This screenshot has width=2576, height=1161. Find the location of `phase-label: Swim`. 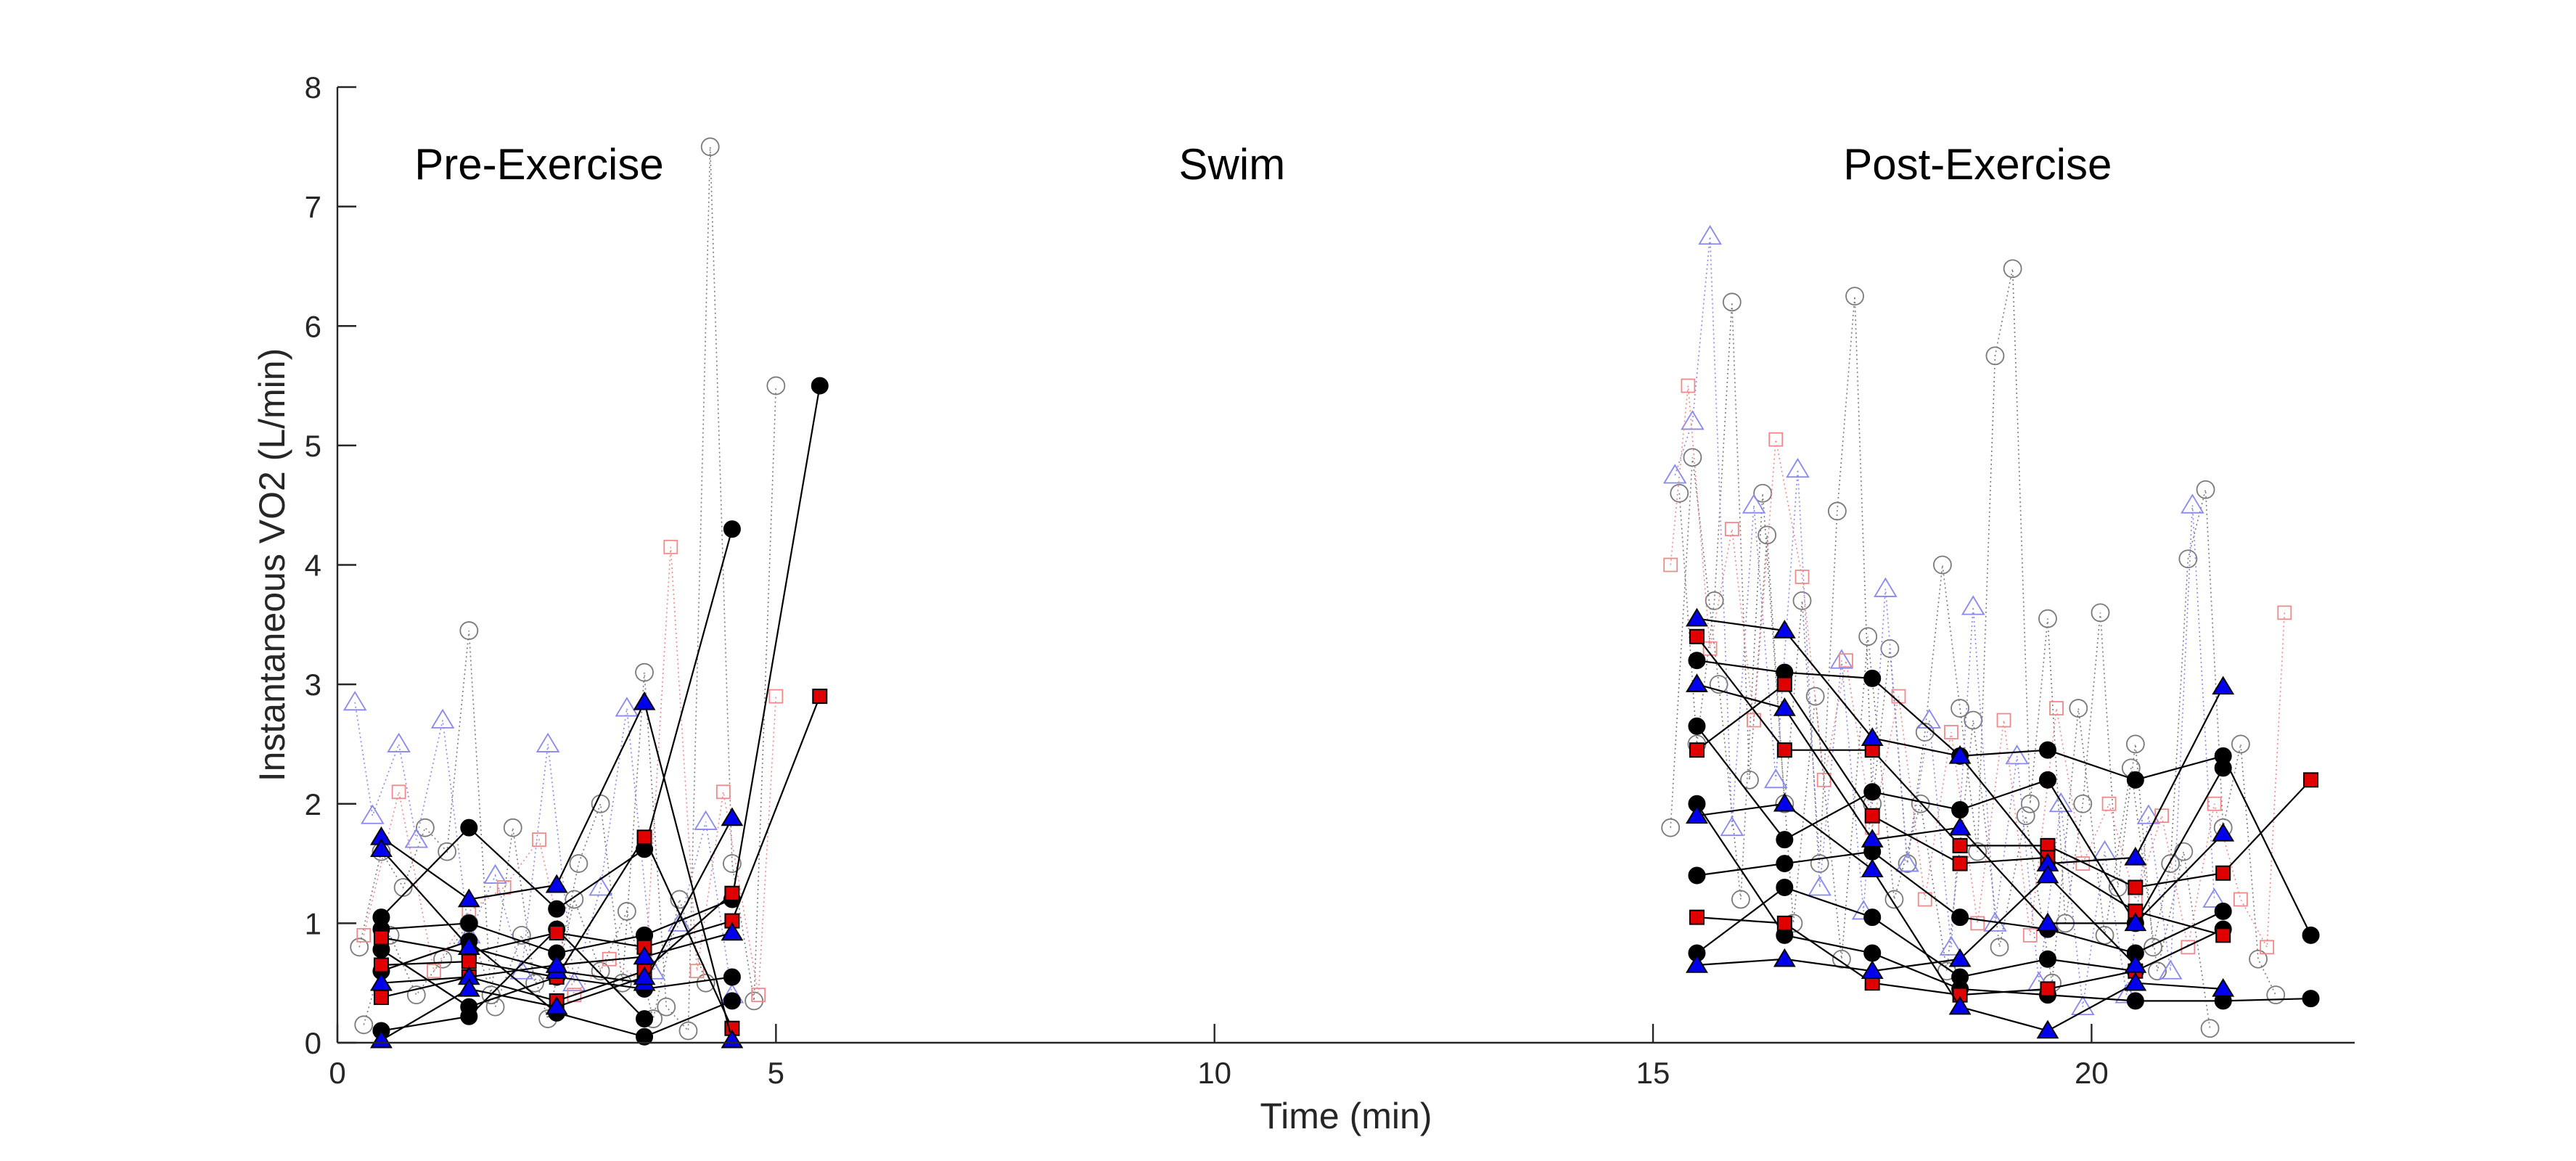

phase-label: Swim is located at coordinates (1232, 164).